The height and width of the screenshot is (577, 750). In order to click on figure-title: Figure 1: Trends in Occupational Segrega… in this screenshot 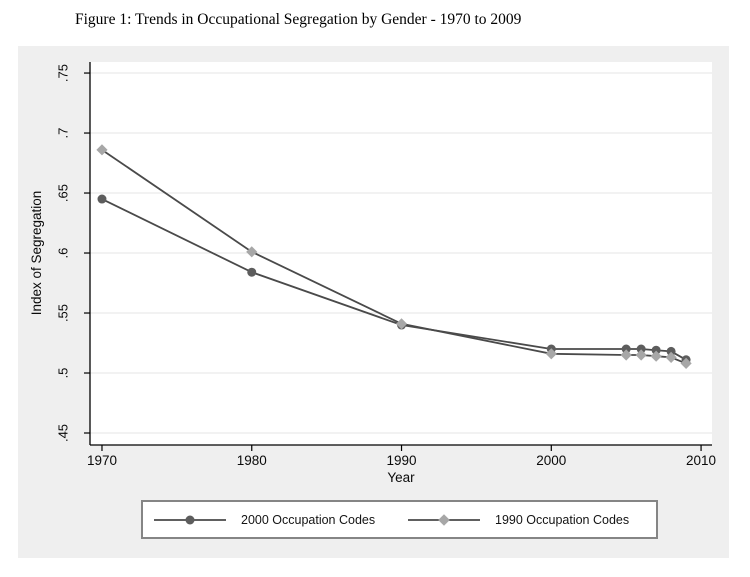, I will do `click(298, 19)`.